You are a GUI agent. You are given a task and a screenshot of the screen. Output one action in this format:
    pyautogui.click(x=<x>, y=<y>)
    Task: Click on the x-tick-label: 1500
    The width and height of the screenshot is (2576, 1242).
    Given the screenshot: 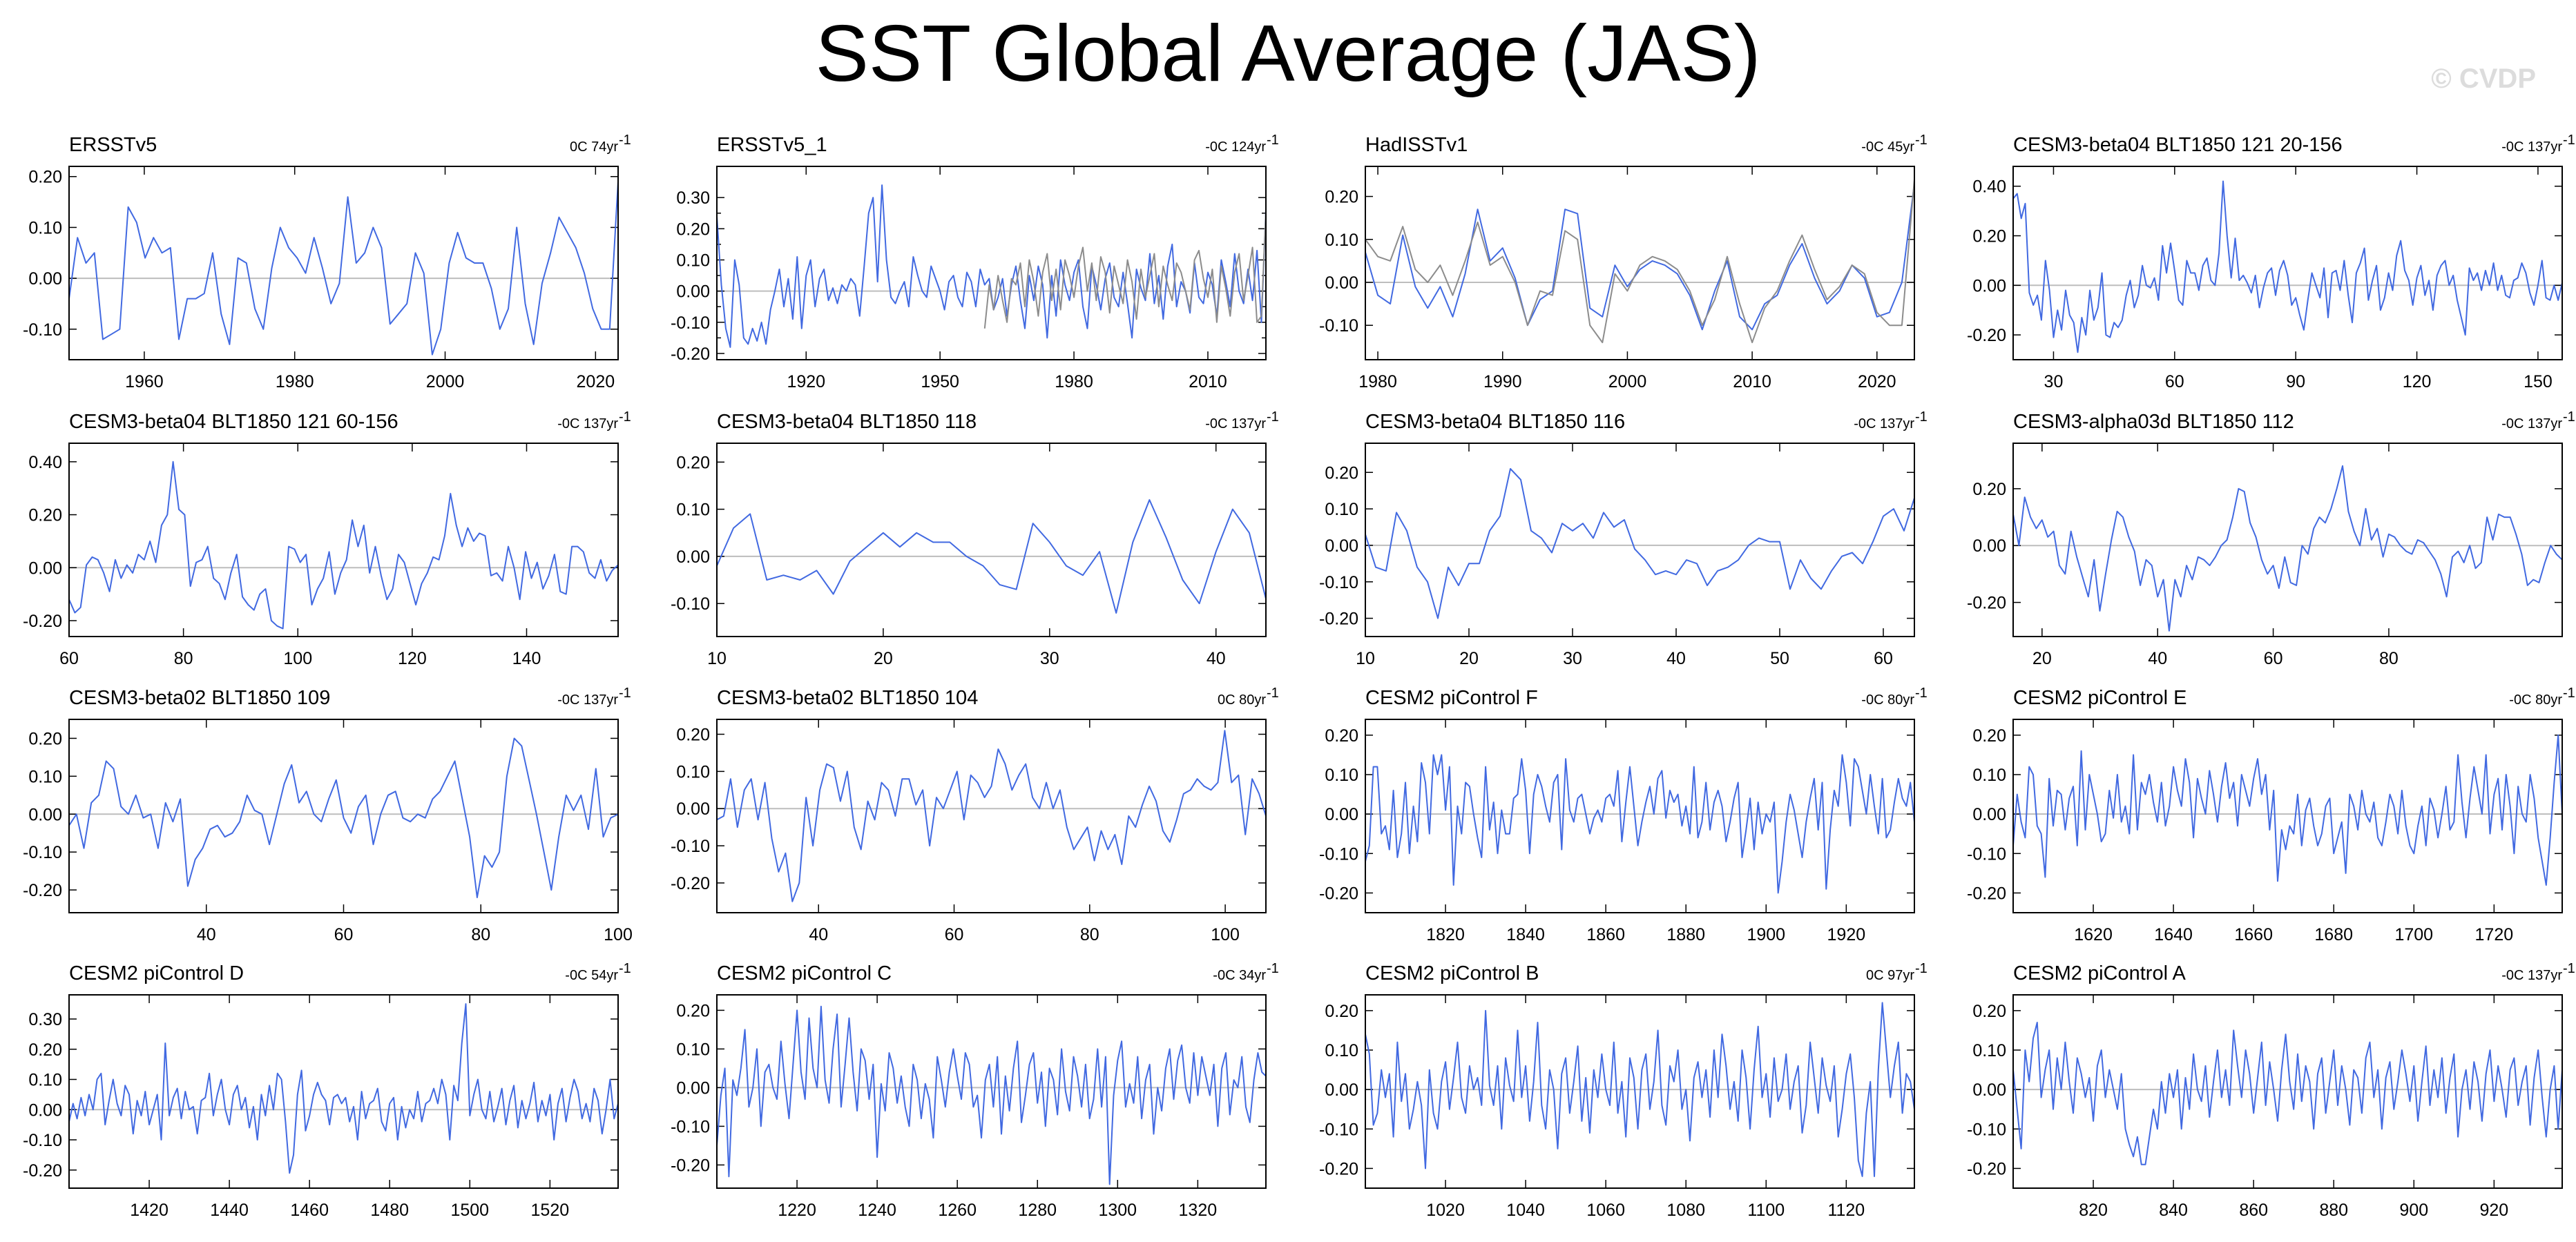 What is the action you would take?
    pyautogui.click(x=469, y=1210)
    